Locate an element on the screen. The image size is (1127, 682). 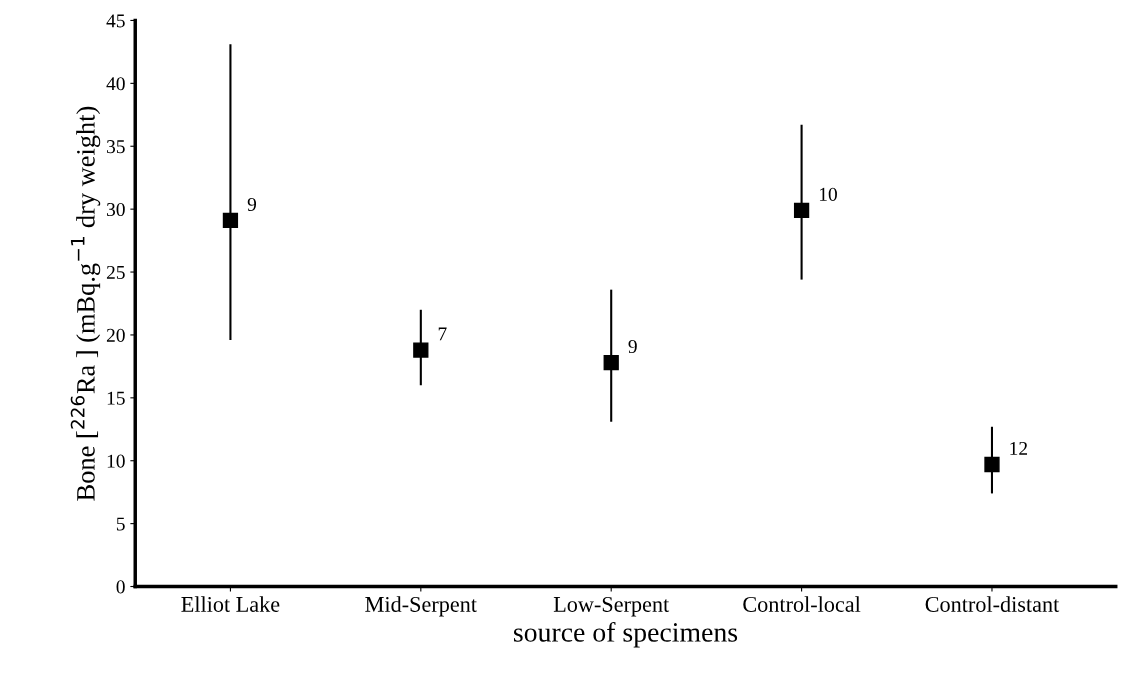
y-tick-label: 30 is located at coordinates (116, 209).